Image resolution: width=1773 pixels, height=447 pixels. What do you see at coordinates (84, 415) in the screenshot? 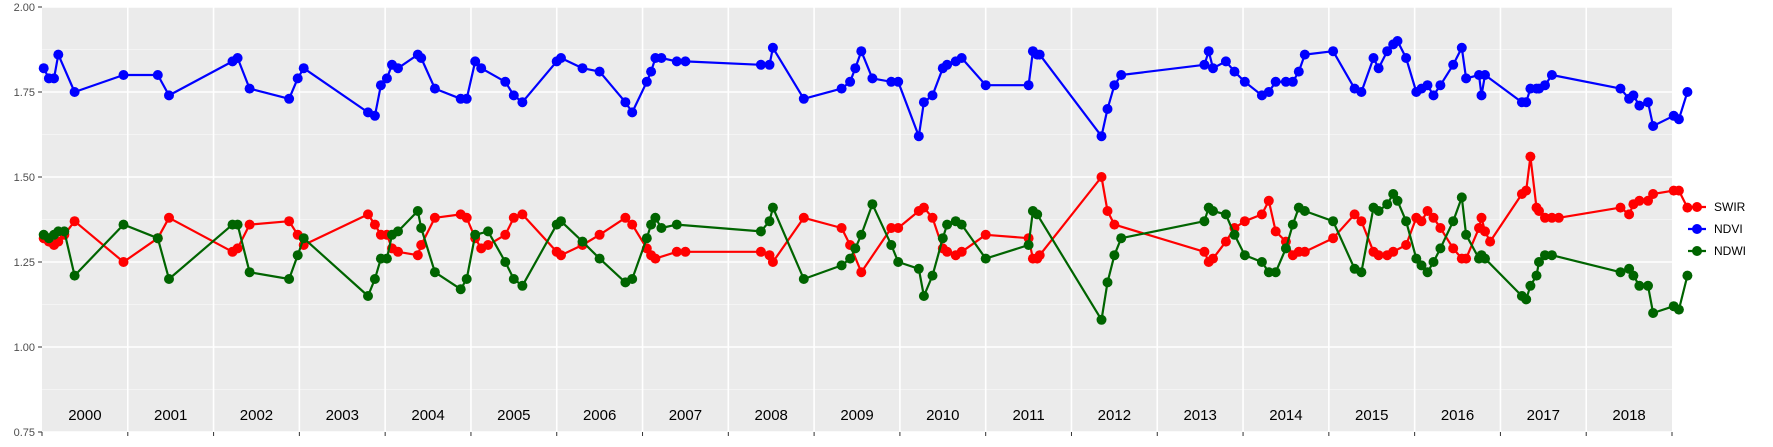
I see `year-label: 2000` at bounding box center [84, 415].